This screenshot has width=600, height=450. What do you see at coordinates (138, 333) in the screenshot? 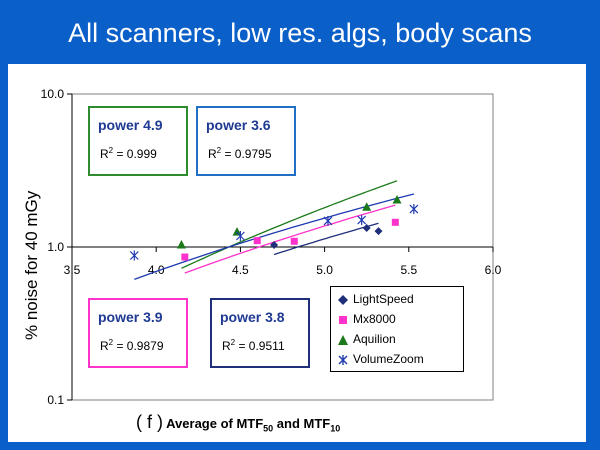
I see `annotation-mx8000-power: power 3.9 R2 = 0.9879` at bounding box center [138, 333].